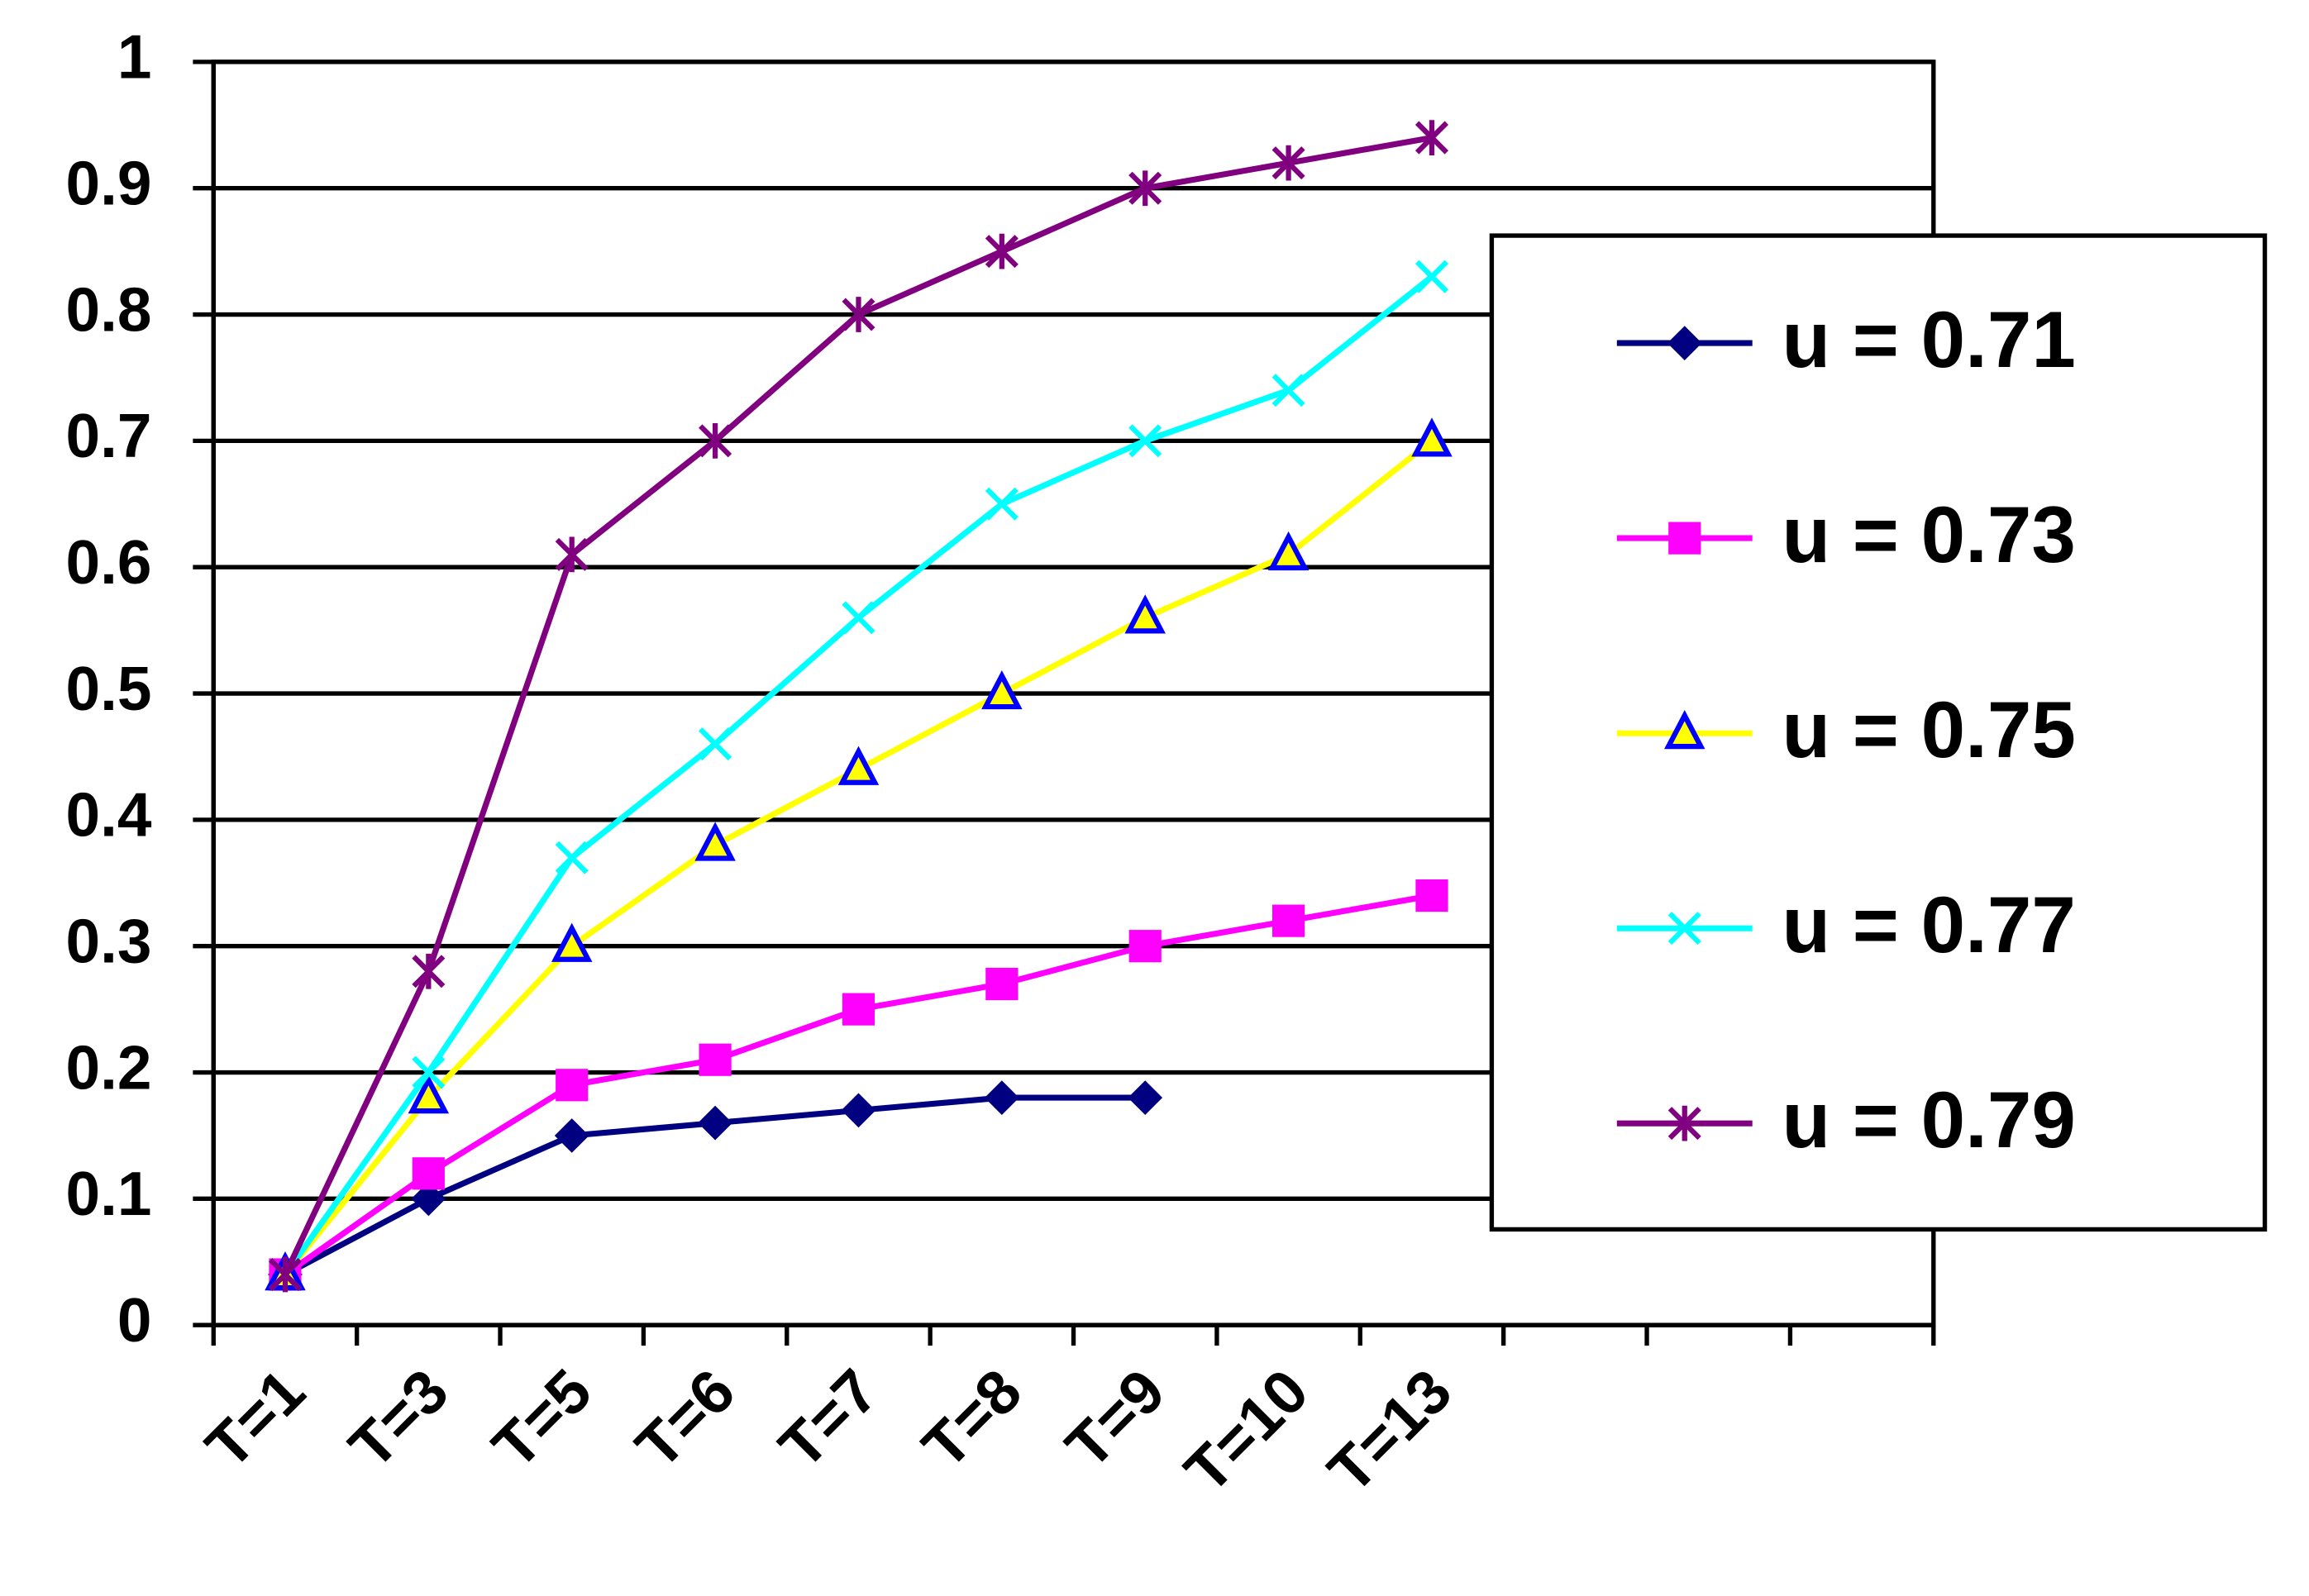 The height and width of the screenshot is (1596, 2309). What do you see at coordinates (1929, 1120) in the screenshot?
I see `legend-label: u = 0.79` at bounding box center [1929, 1120].